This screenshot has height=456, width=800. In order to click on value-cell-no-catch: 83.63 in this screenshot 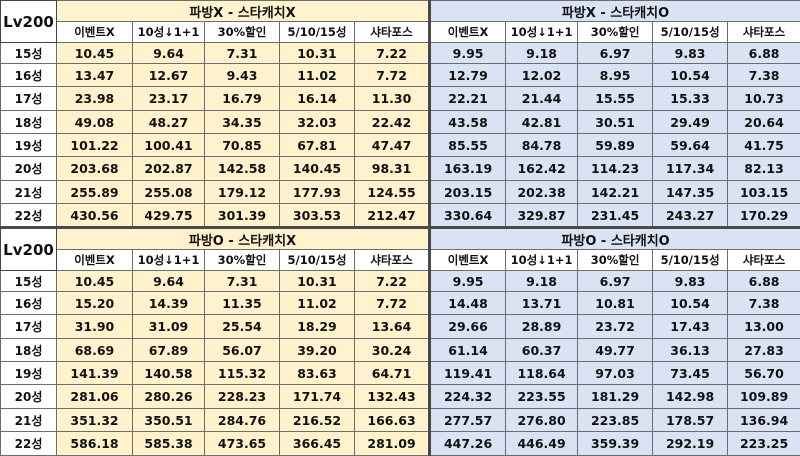, I will do `click(317, 373)`.